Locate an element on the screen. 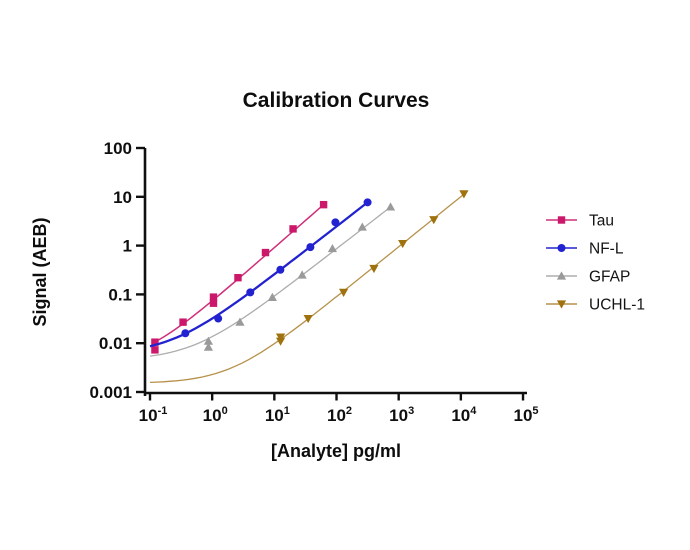  y-tick-label: 0.001 is located at coordinates (110, 392).